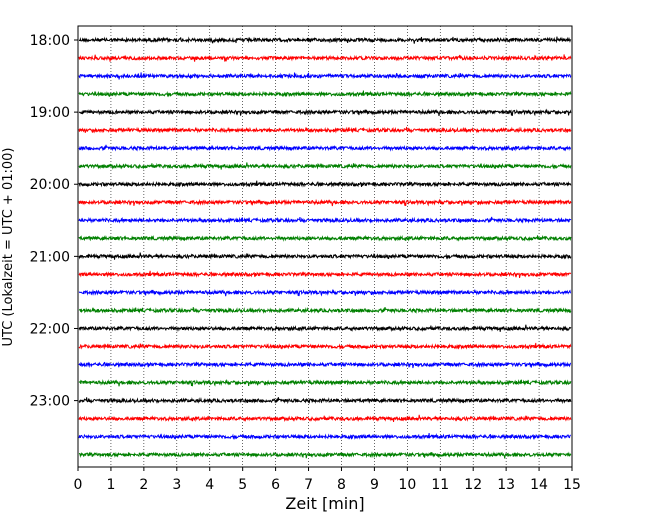  I want to click on x-tick-label: 13, so click(506, 485).